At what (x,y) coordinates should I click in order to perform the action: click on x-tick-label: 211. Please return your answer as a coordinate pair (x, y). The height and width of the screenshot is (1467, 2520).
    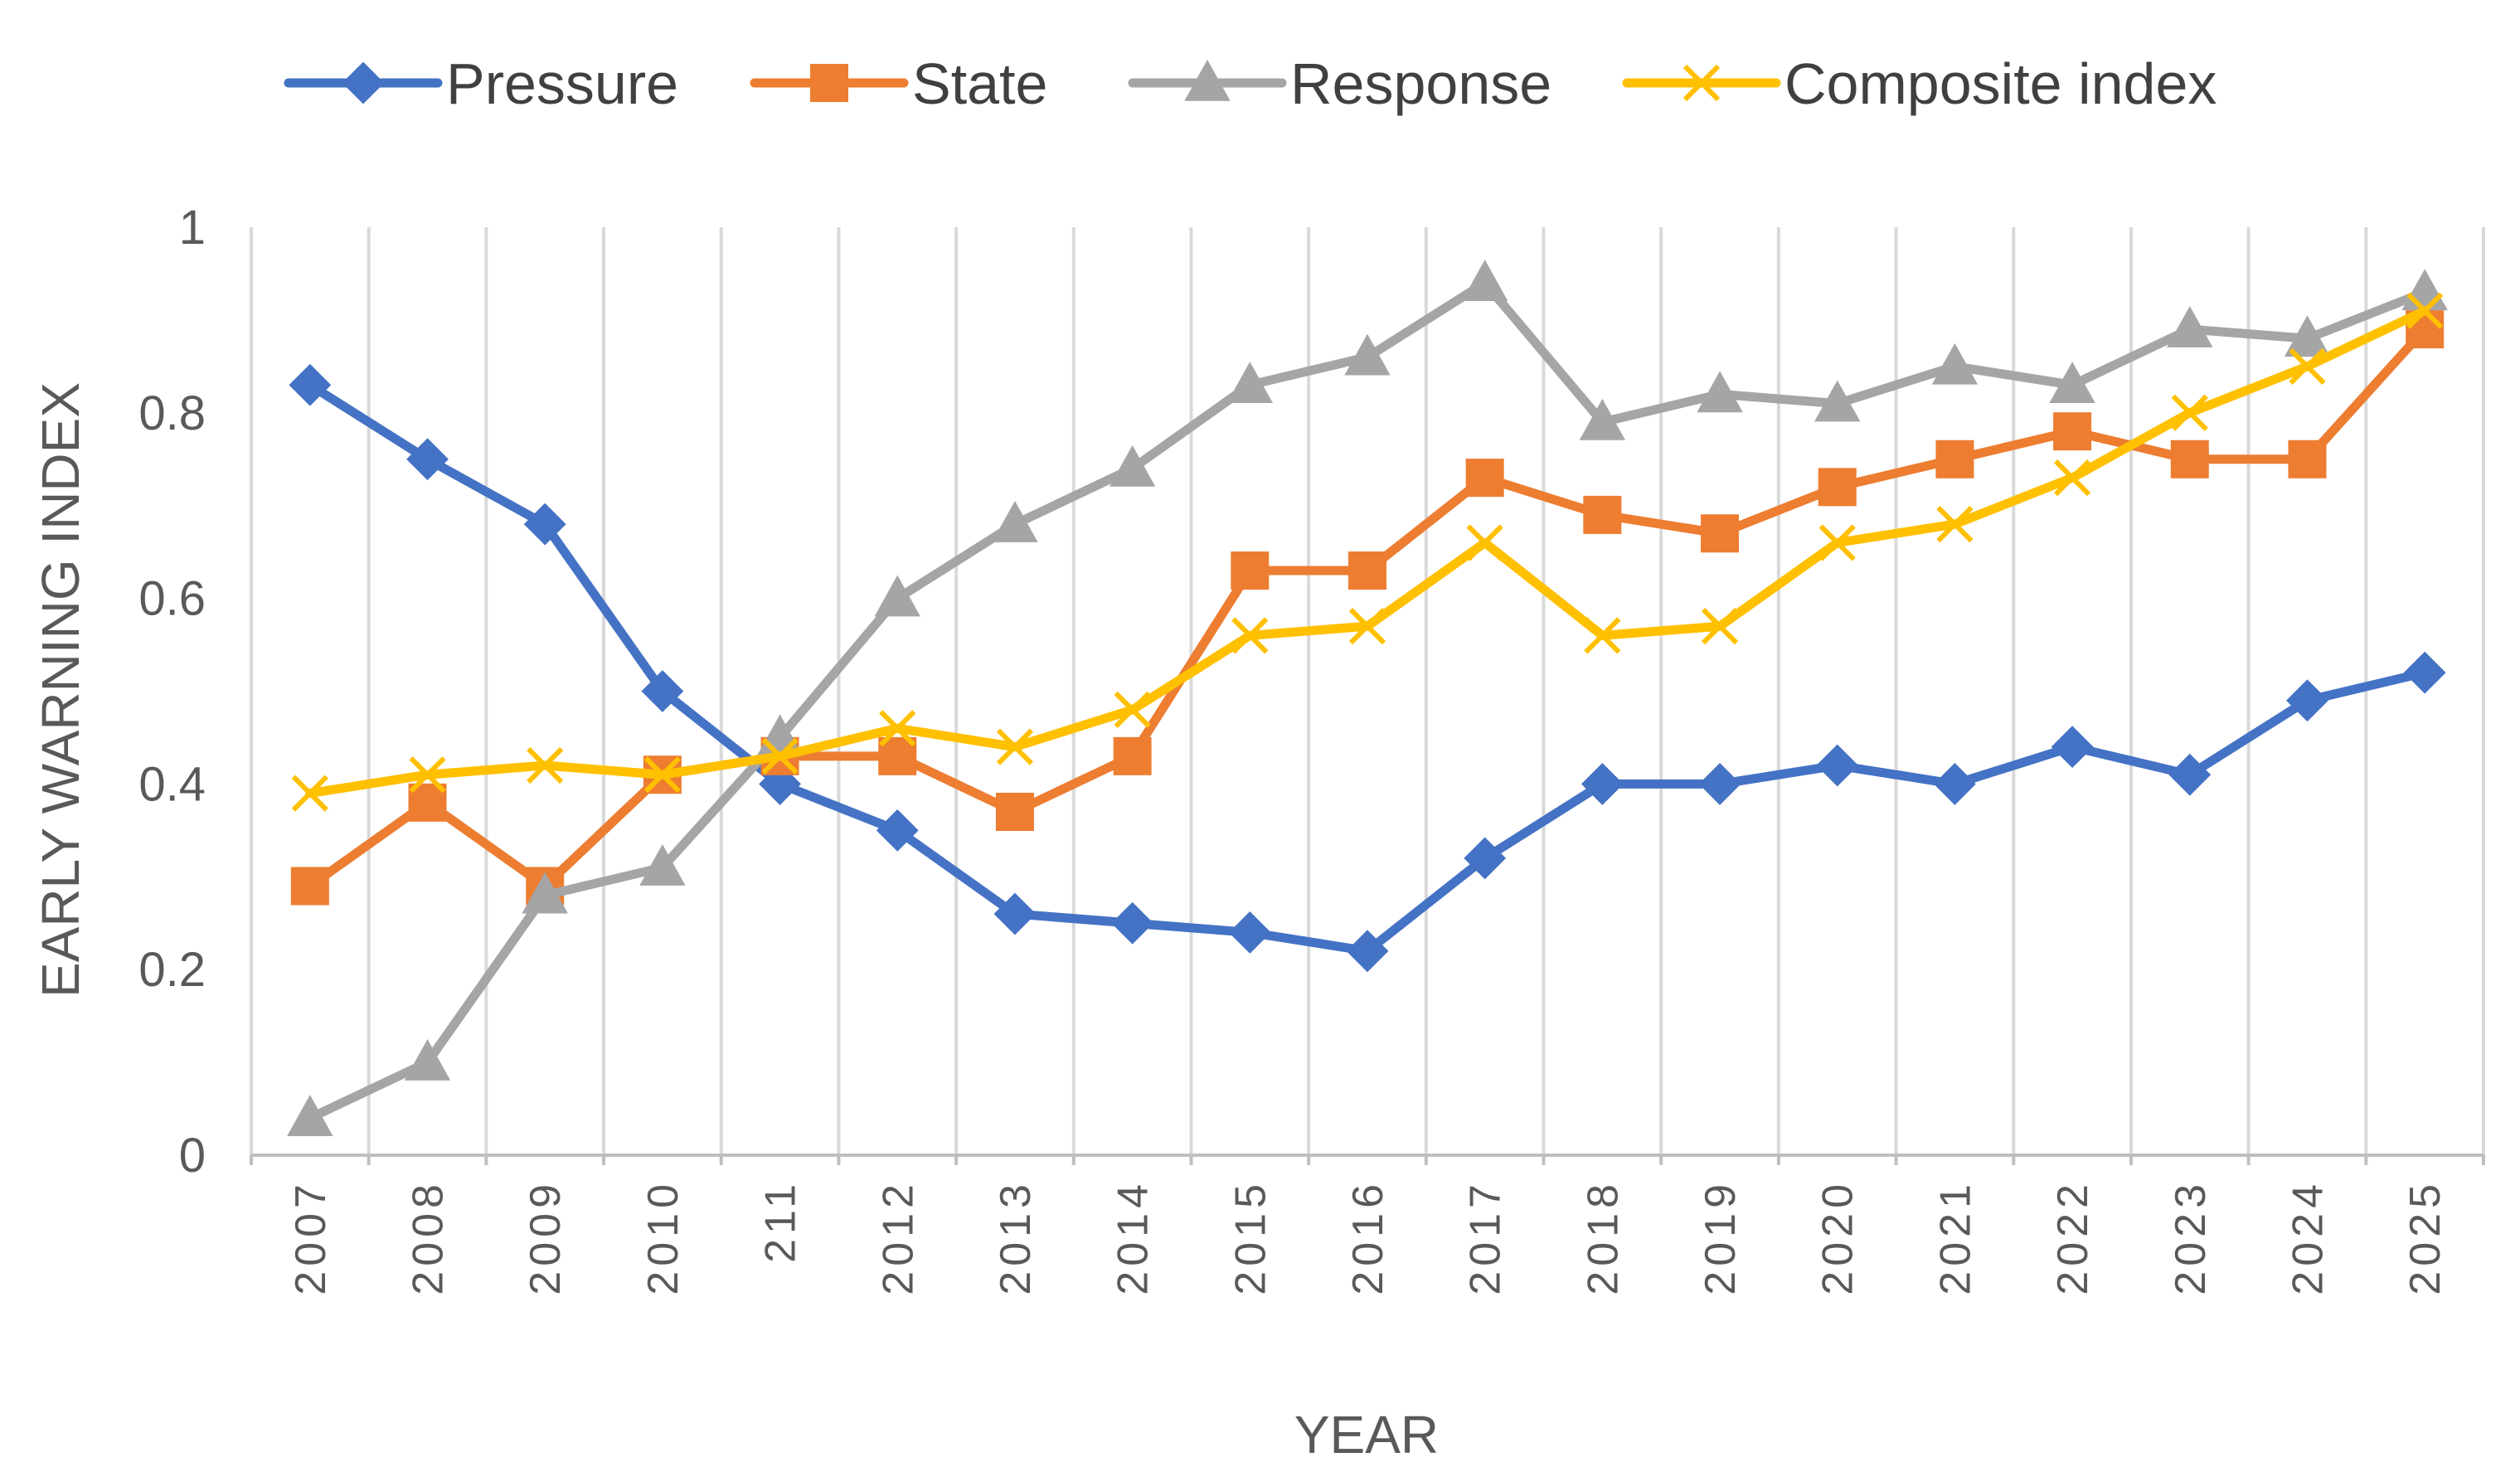
    Looking at the image, I should click on (781, 1221).